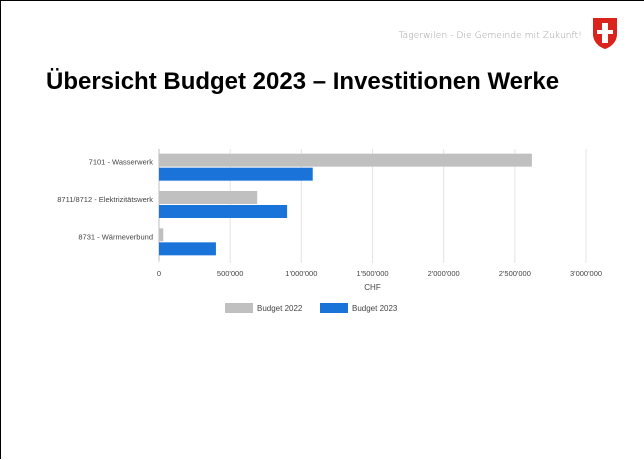  I want to click on legend-label: Budget 2023, so click(375, 308).